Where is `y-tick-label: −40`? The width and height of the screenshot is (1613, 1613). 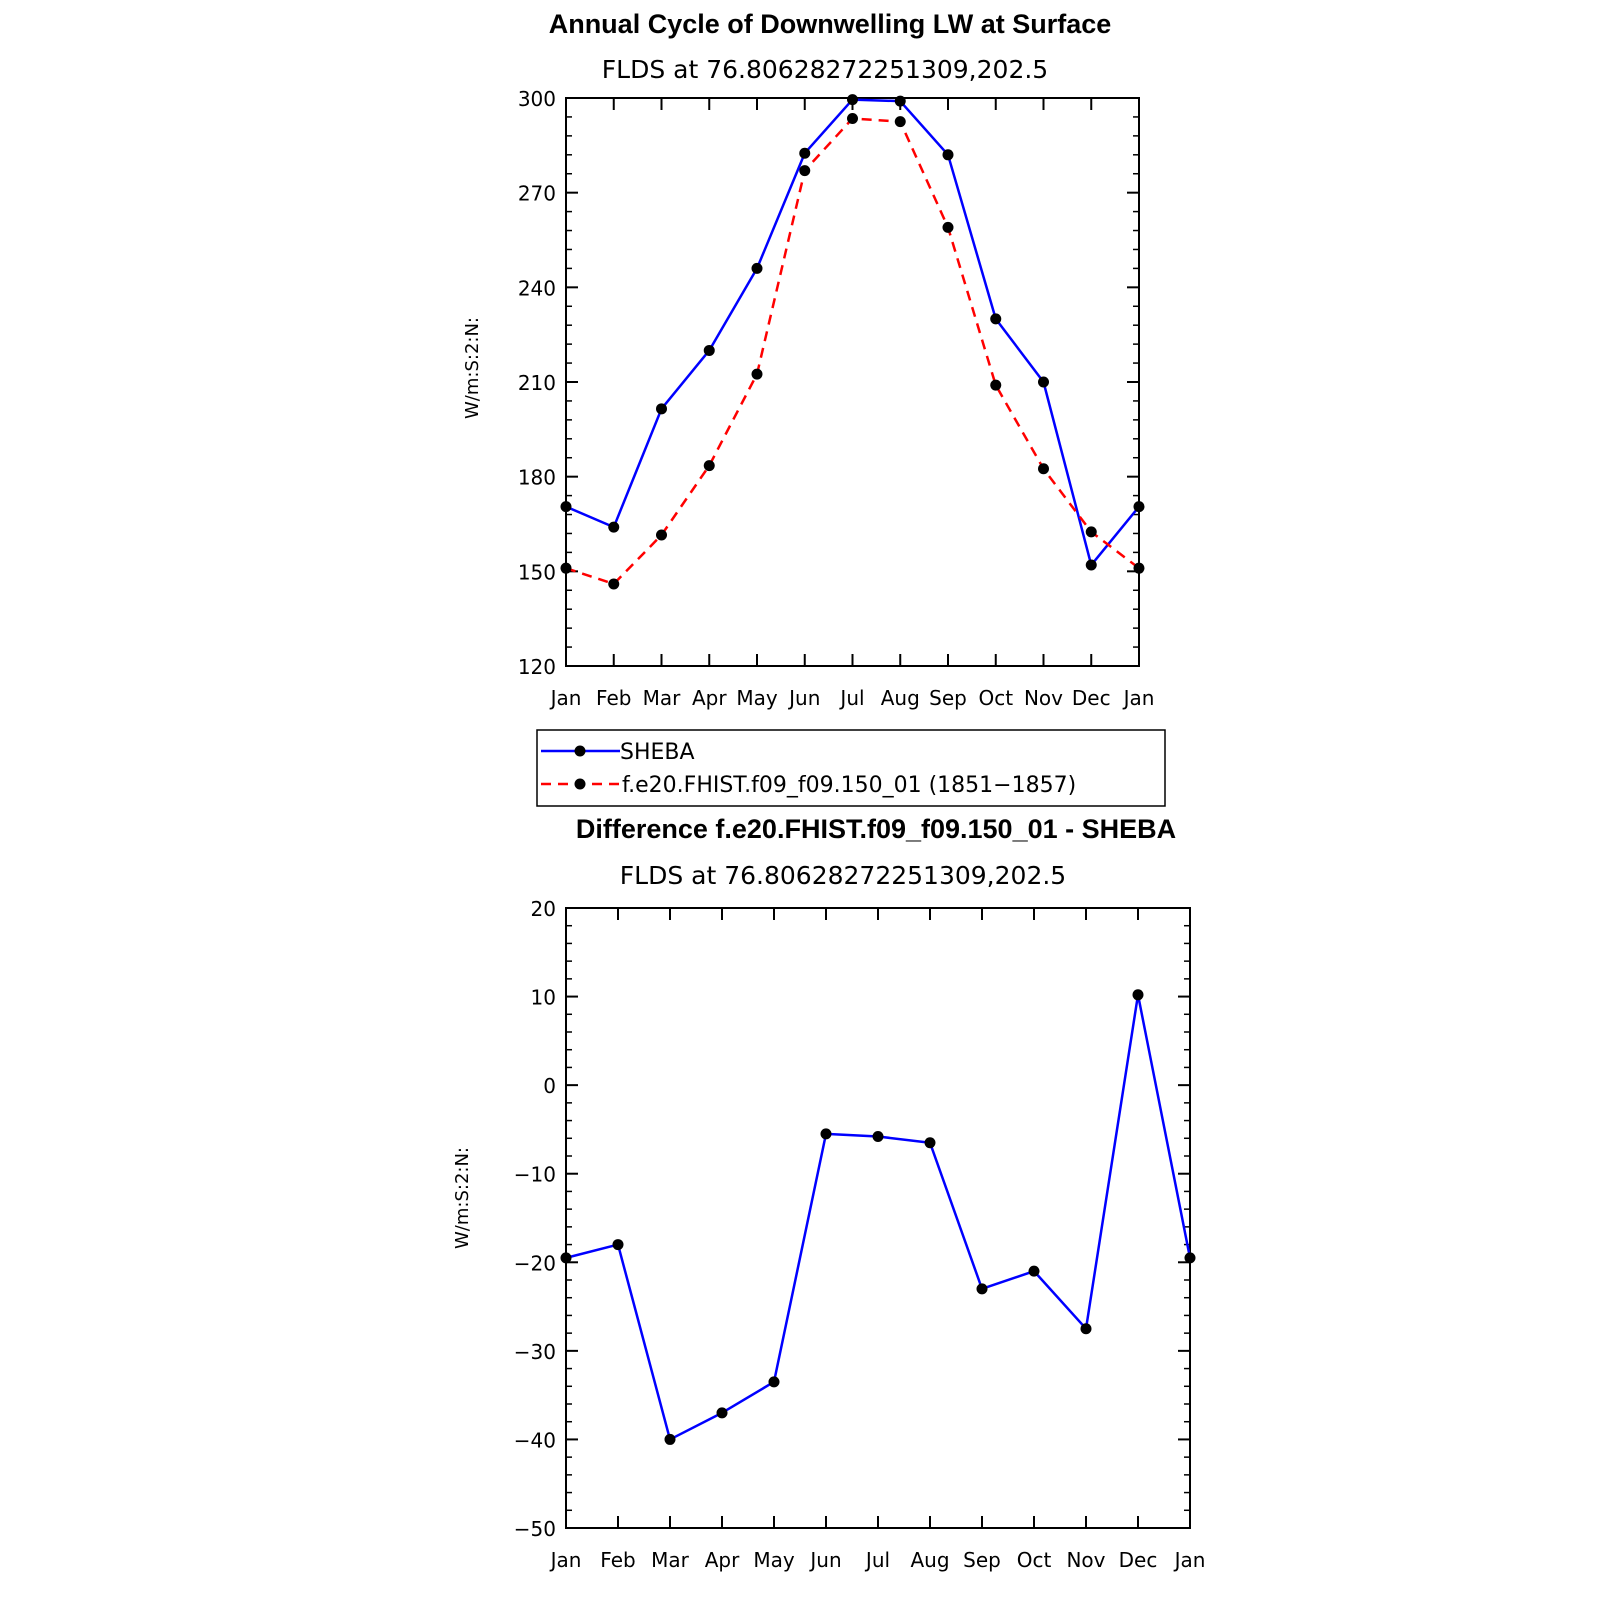 y-tick-label: −40 is located at coordinates (535, 1440).